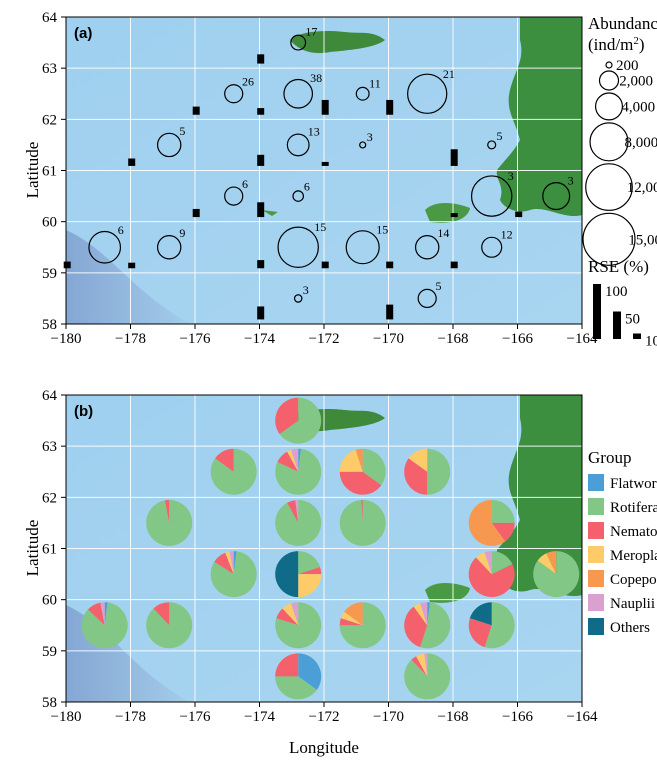 The height and width of the screenshot is (760, 657). I want to click on sample-count-label: 17, so click(311, 31).